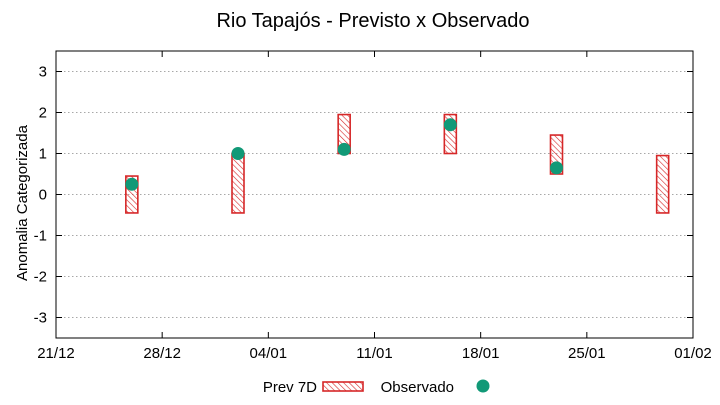 The image size is (720, 405). Describe the element at coordinates (587, 353) in the screenshot. I see `x-tick-label: 25/01` at that location.